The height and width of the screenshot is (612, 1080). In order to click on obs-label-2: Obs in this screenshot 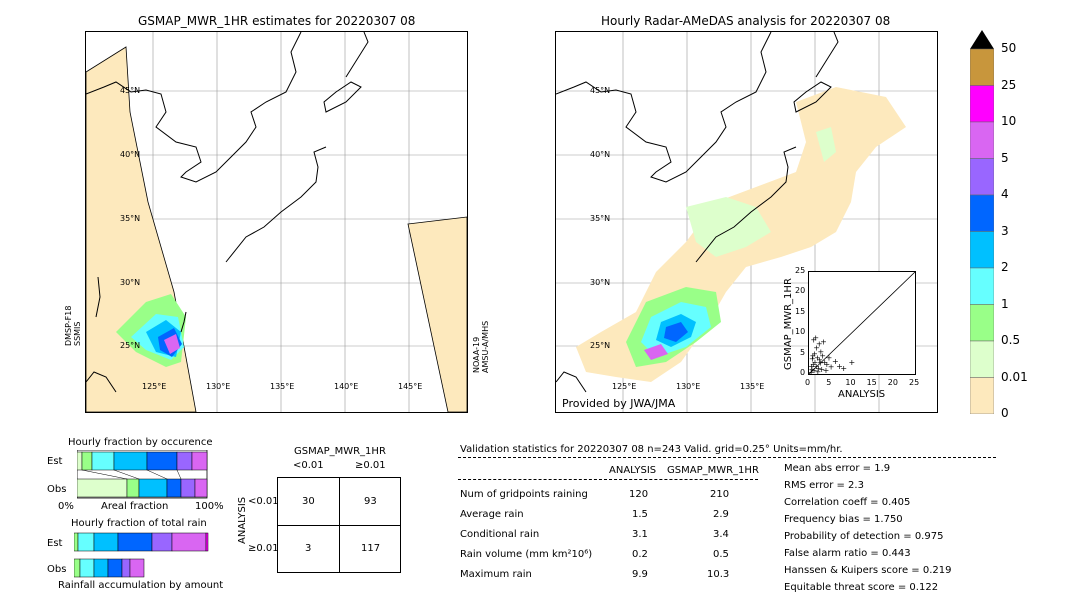, I will do `click(57, 569)`.